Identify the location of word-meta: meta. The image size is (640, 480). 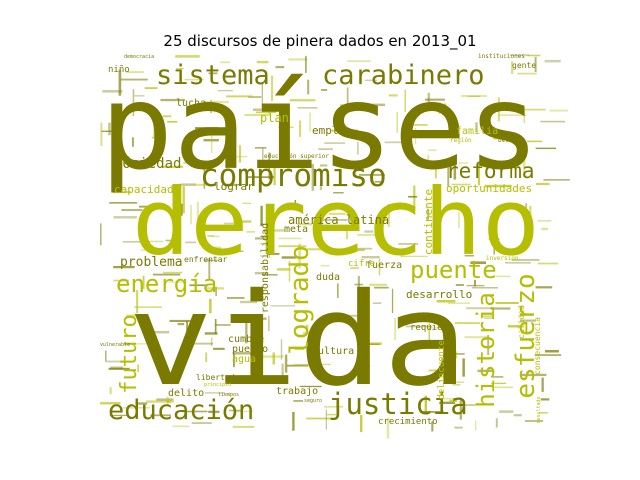
(296, 229).